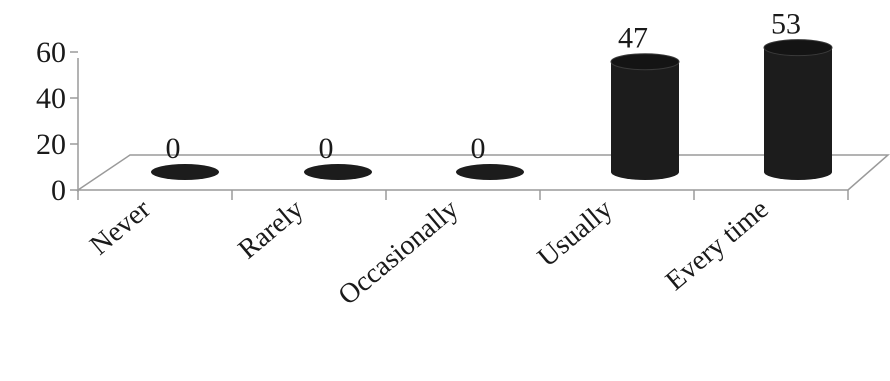  What do you see at coordinates (51, 98) in the screenshot?
I see `y-tick-label: 40` at bounding box center [51, 98].